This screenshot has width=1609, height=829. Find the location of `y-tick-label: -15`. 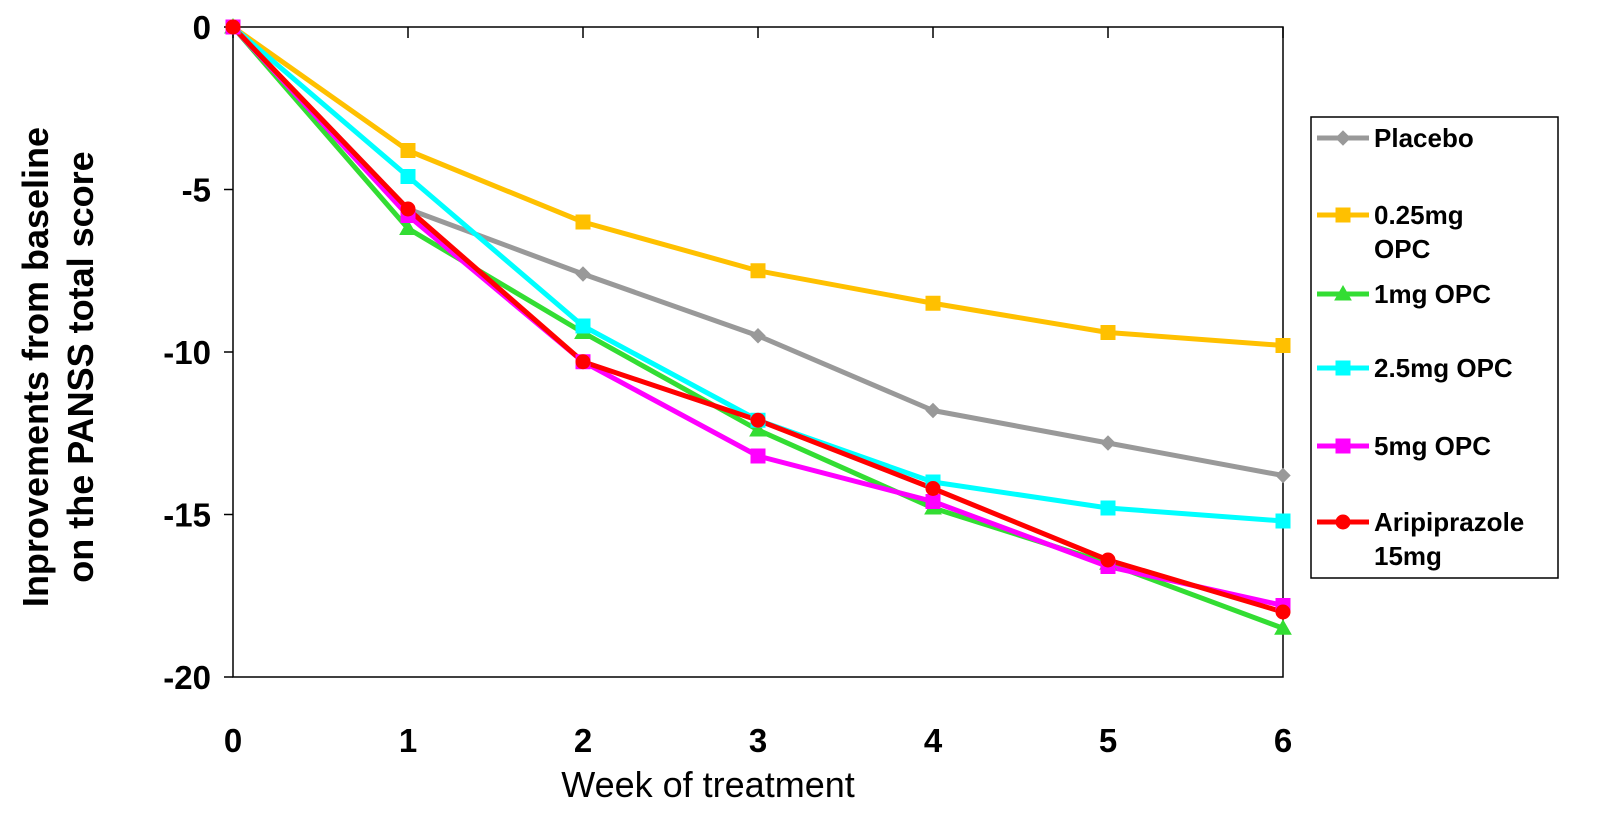

y-tick-label: -15 is located at coordinates (187, 515).